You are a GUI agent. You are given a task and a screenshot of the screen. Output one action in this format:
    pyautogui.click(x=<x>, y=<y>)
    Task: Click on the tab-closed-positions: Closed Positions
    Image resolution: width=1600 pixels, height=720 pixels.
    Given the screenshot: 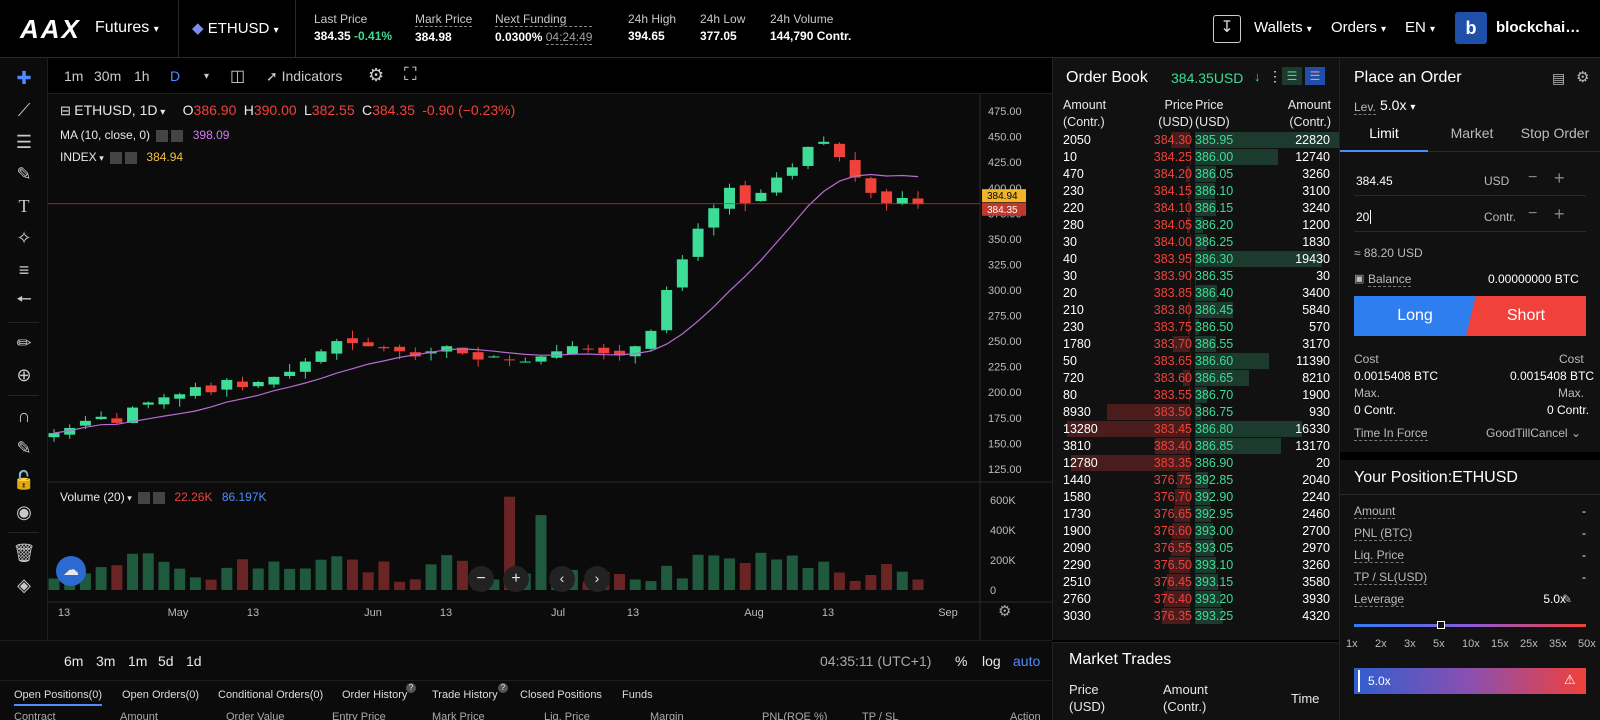 What is the action you would take?
    pyautogui.click(x=561, y=695)
    